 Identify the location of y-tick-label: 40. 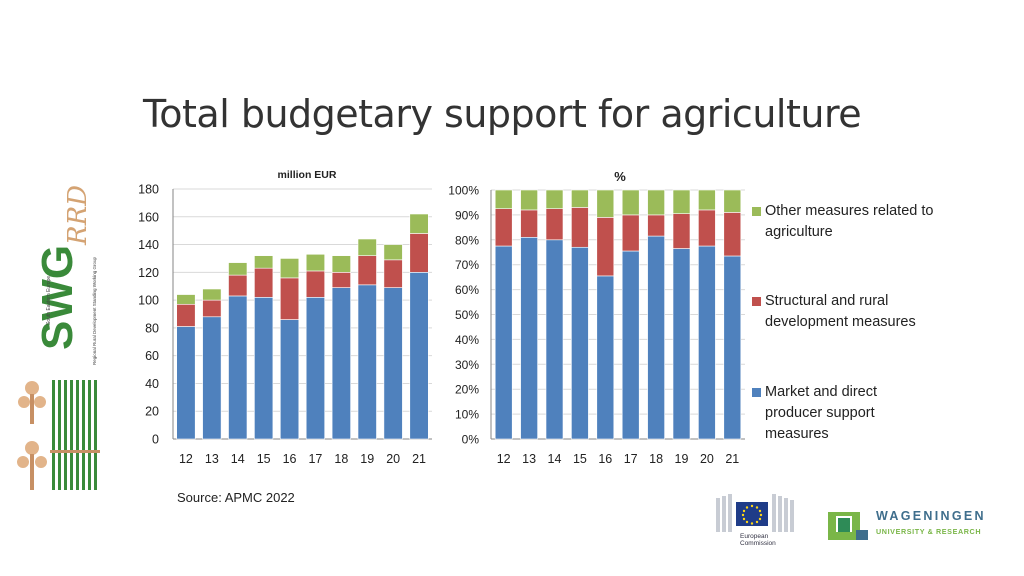
(152, 384).